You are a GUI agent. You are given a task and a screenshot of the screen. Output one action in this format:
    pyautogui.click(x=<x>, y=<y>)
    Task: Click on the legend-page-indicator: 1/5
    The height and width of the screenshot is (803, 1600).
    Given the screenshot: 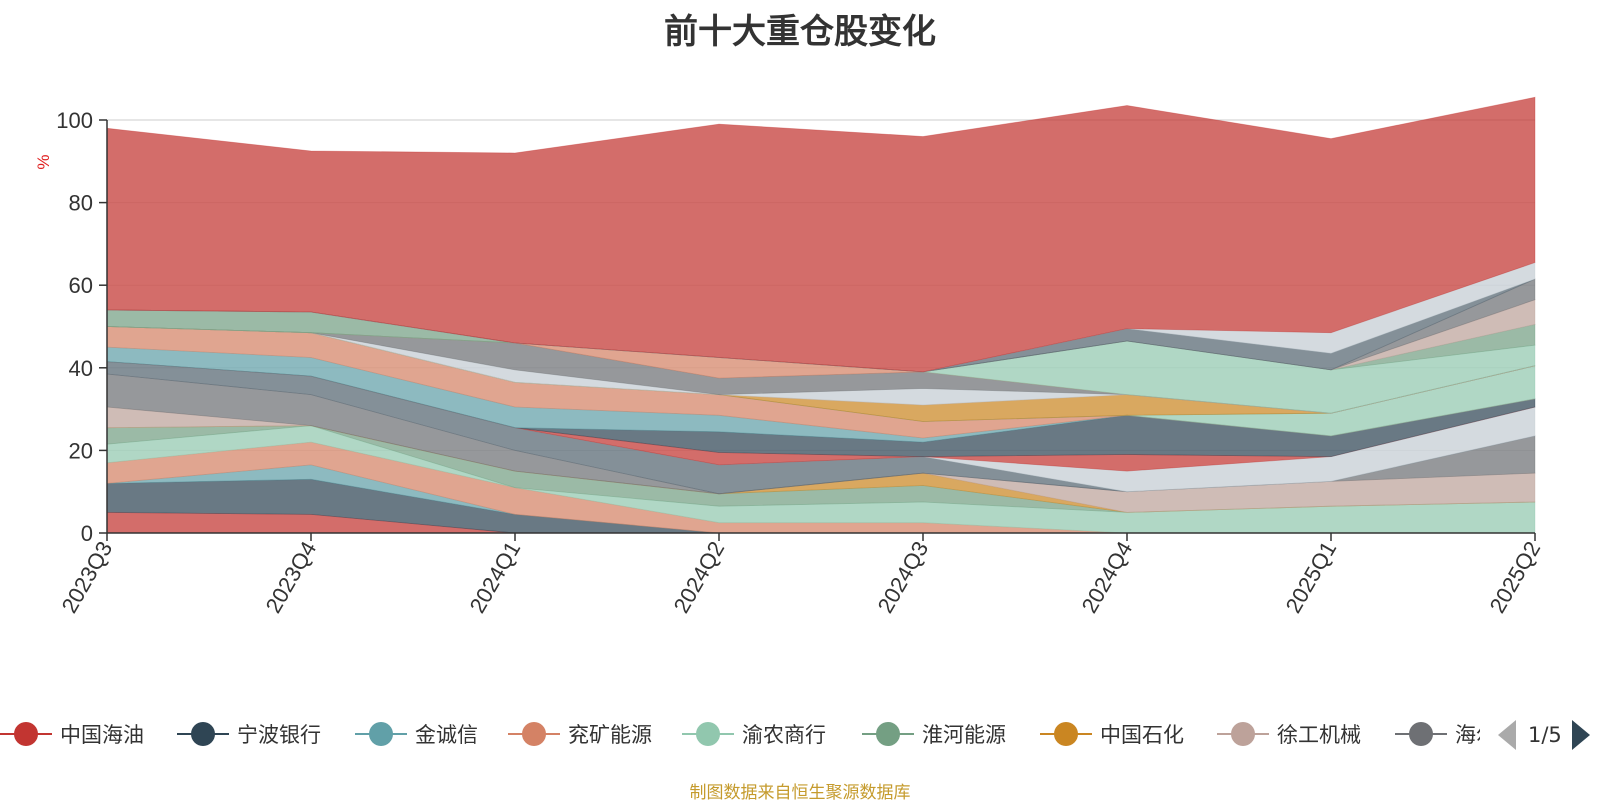 What is the action you would take?
    pyautogui.click(x=1545, y=735)
    